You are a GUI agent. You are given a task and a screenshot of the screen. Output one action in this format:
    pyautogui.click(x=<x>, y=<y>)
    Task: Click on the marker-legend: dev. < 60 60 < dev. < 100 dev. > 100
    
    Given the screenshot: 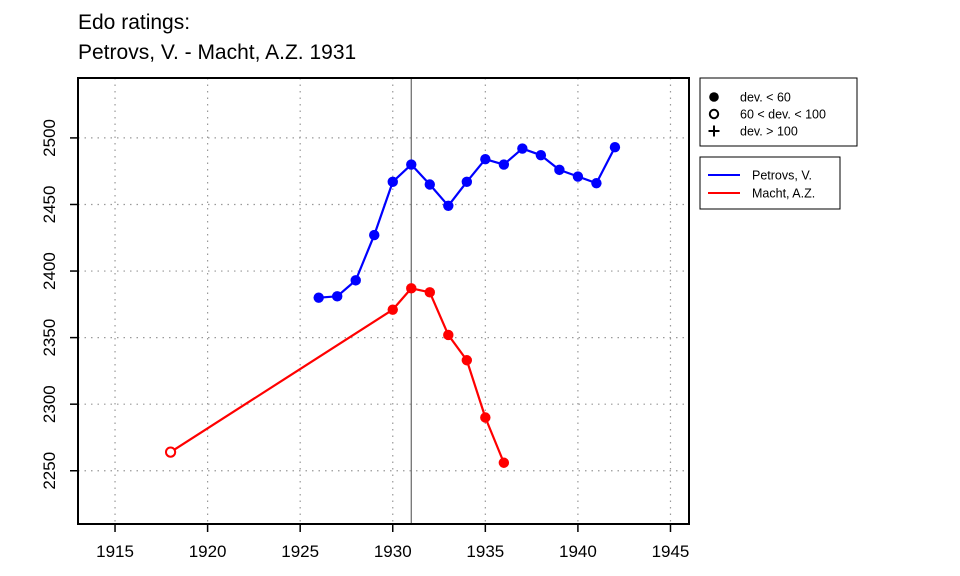 What is the action you would take?
    pyautogui.click(x=778, y=112)
    